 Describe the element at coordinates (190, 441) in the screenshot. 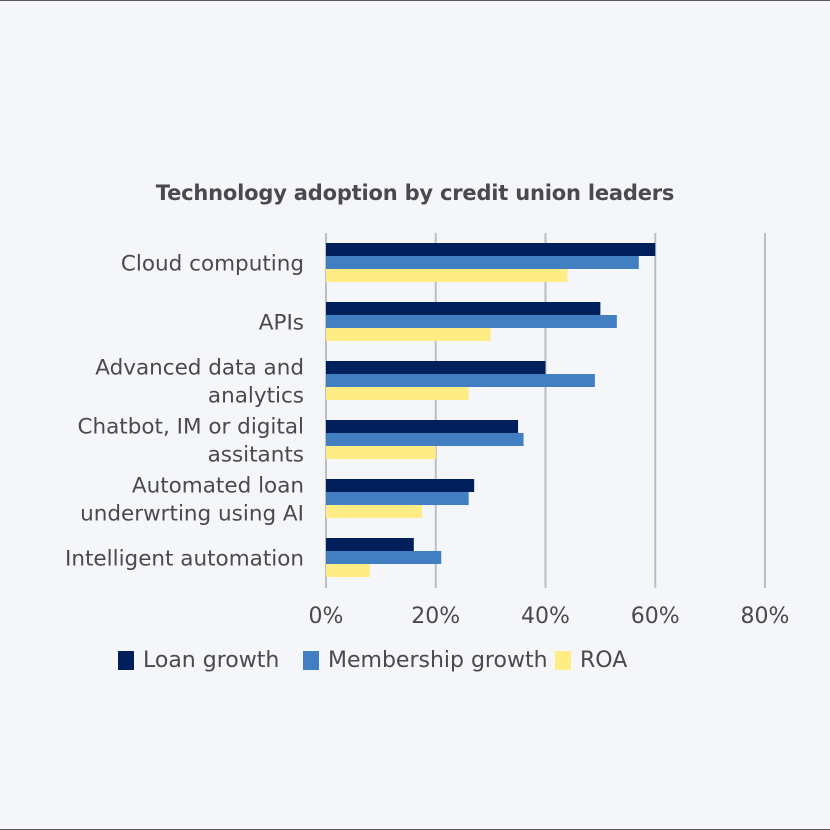

I see `category-label-chatbot-im-or-digital-assitants: Chatbot, IM or digital assitants` at that location.